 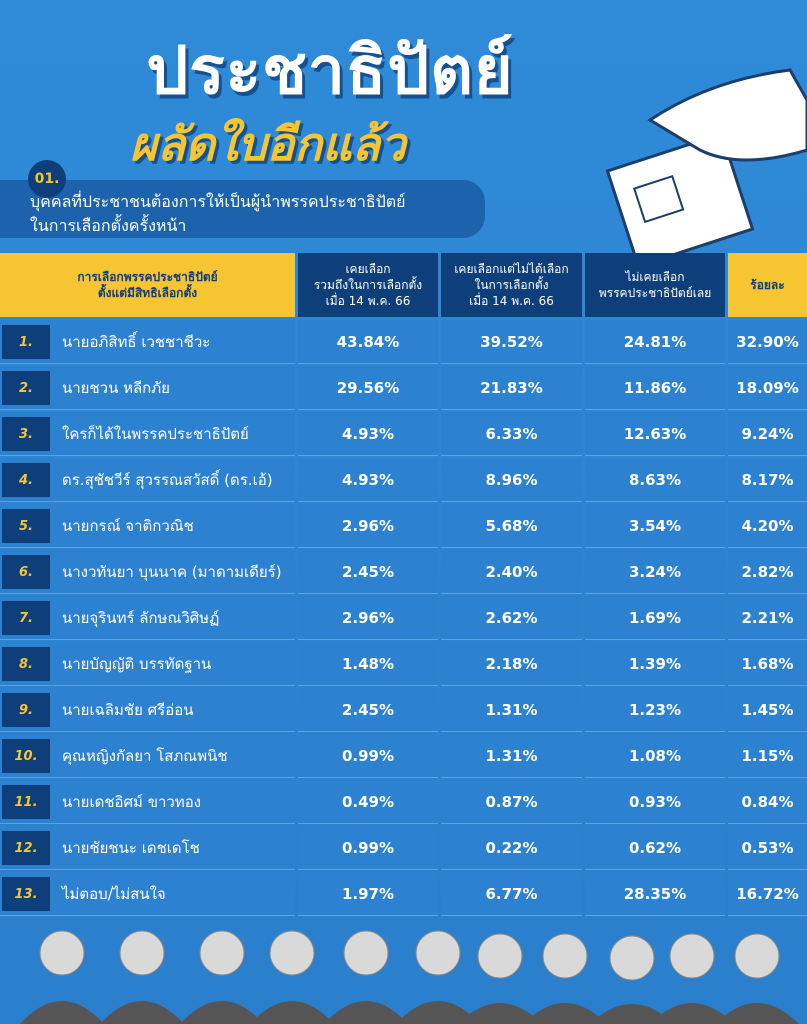 I want to click on row-number: 1., so click(x=26, y=342).